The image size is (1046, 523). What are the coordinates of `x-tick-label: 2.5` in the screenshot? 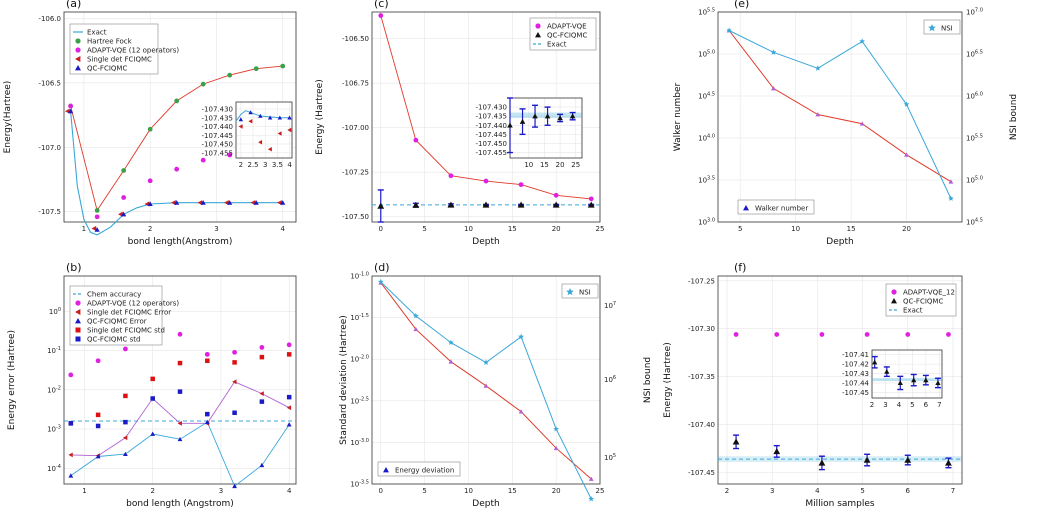 It's located at (252, 165).